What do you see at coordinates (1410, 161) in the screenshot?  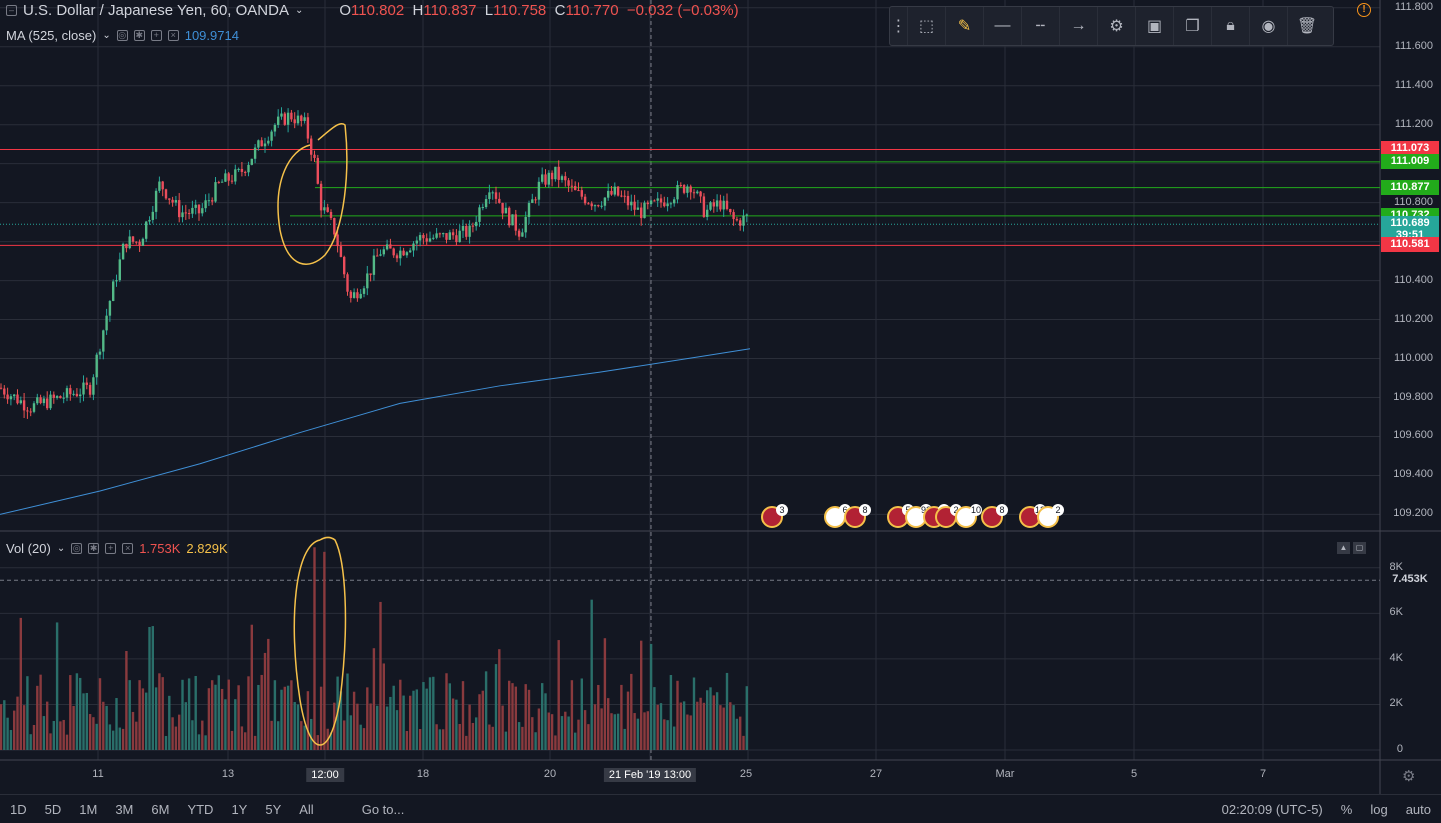 I see `price-level-label: 111.009` at bounding box center [1410, 161].